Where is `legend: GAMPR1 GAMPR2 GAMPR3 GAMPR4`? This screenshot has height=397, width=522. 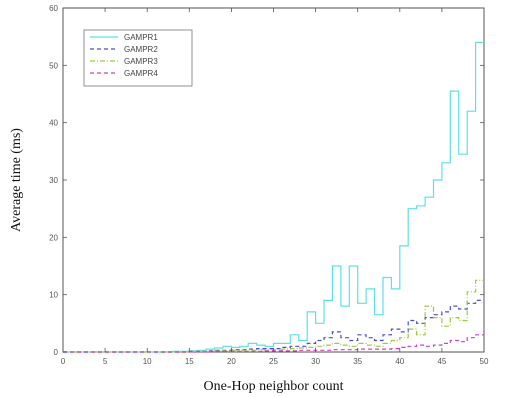
legend: GAMPR1 GAMPR2 GAMPR3 GAMPR4 is located at coordinates (138, 58).